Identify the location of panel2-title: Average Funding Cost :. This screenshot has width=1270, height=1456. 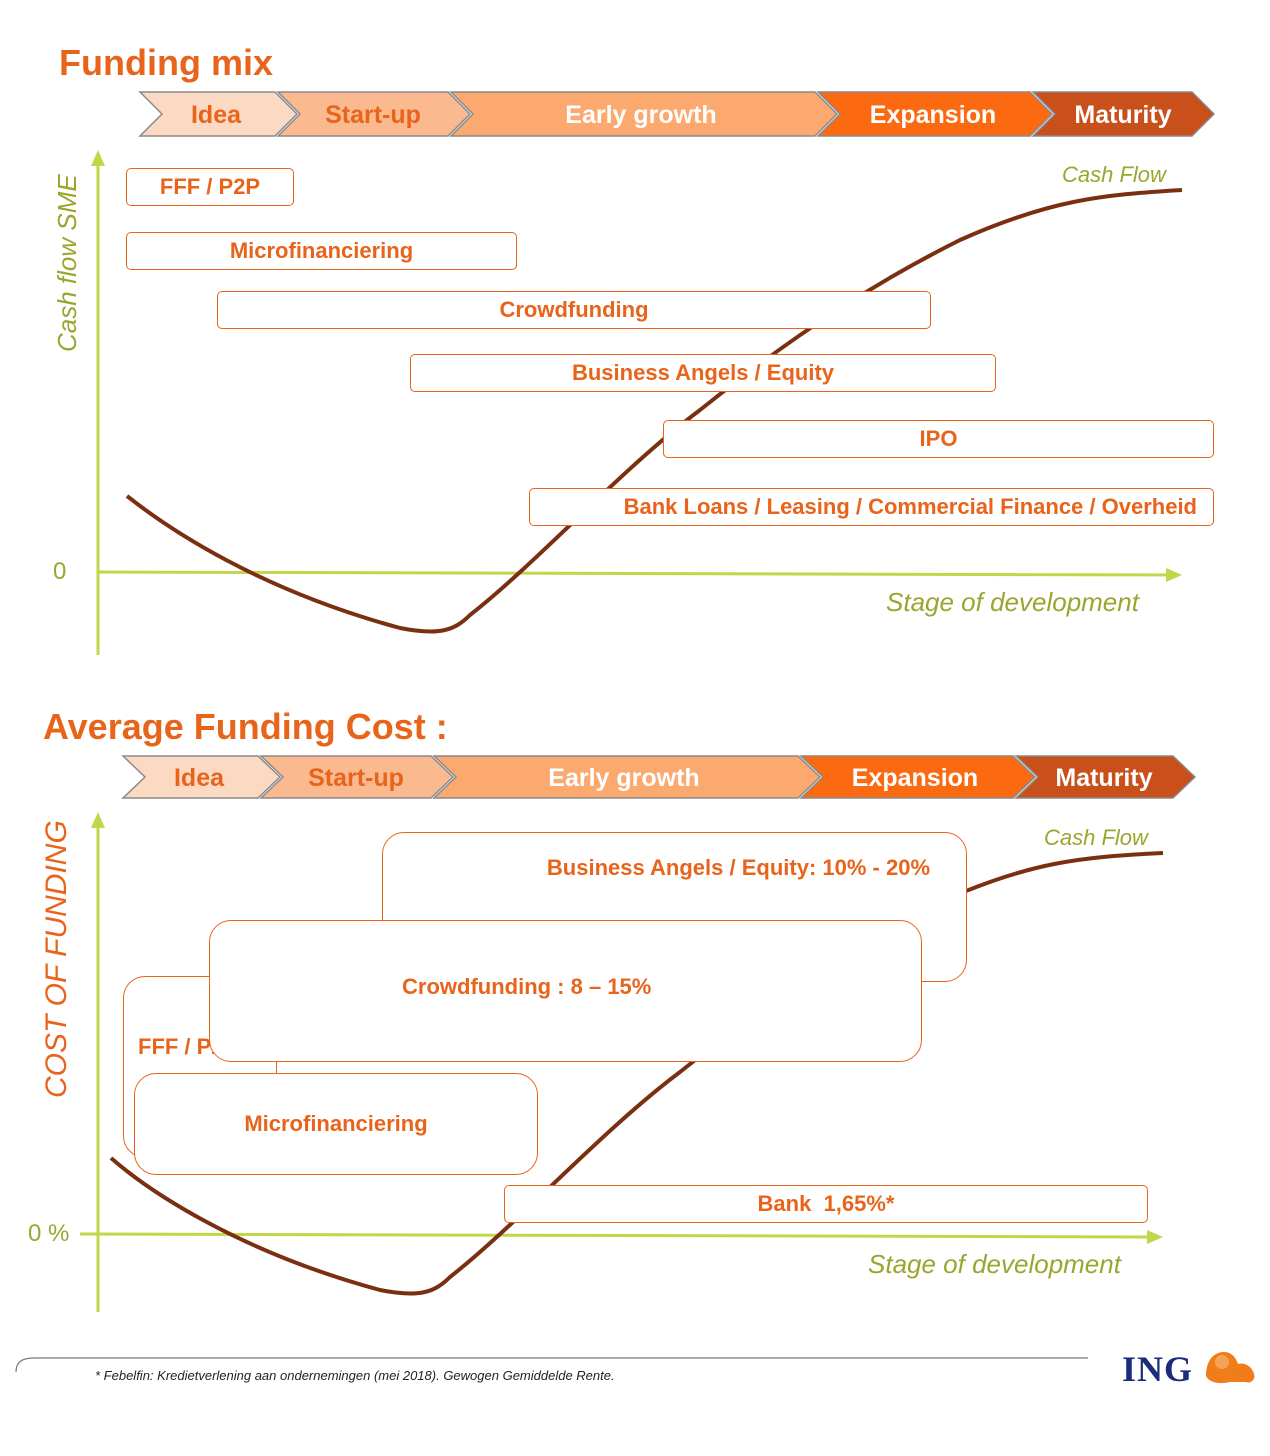
(245, 726).